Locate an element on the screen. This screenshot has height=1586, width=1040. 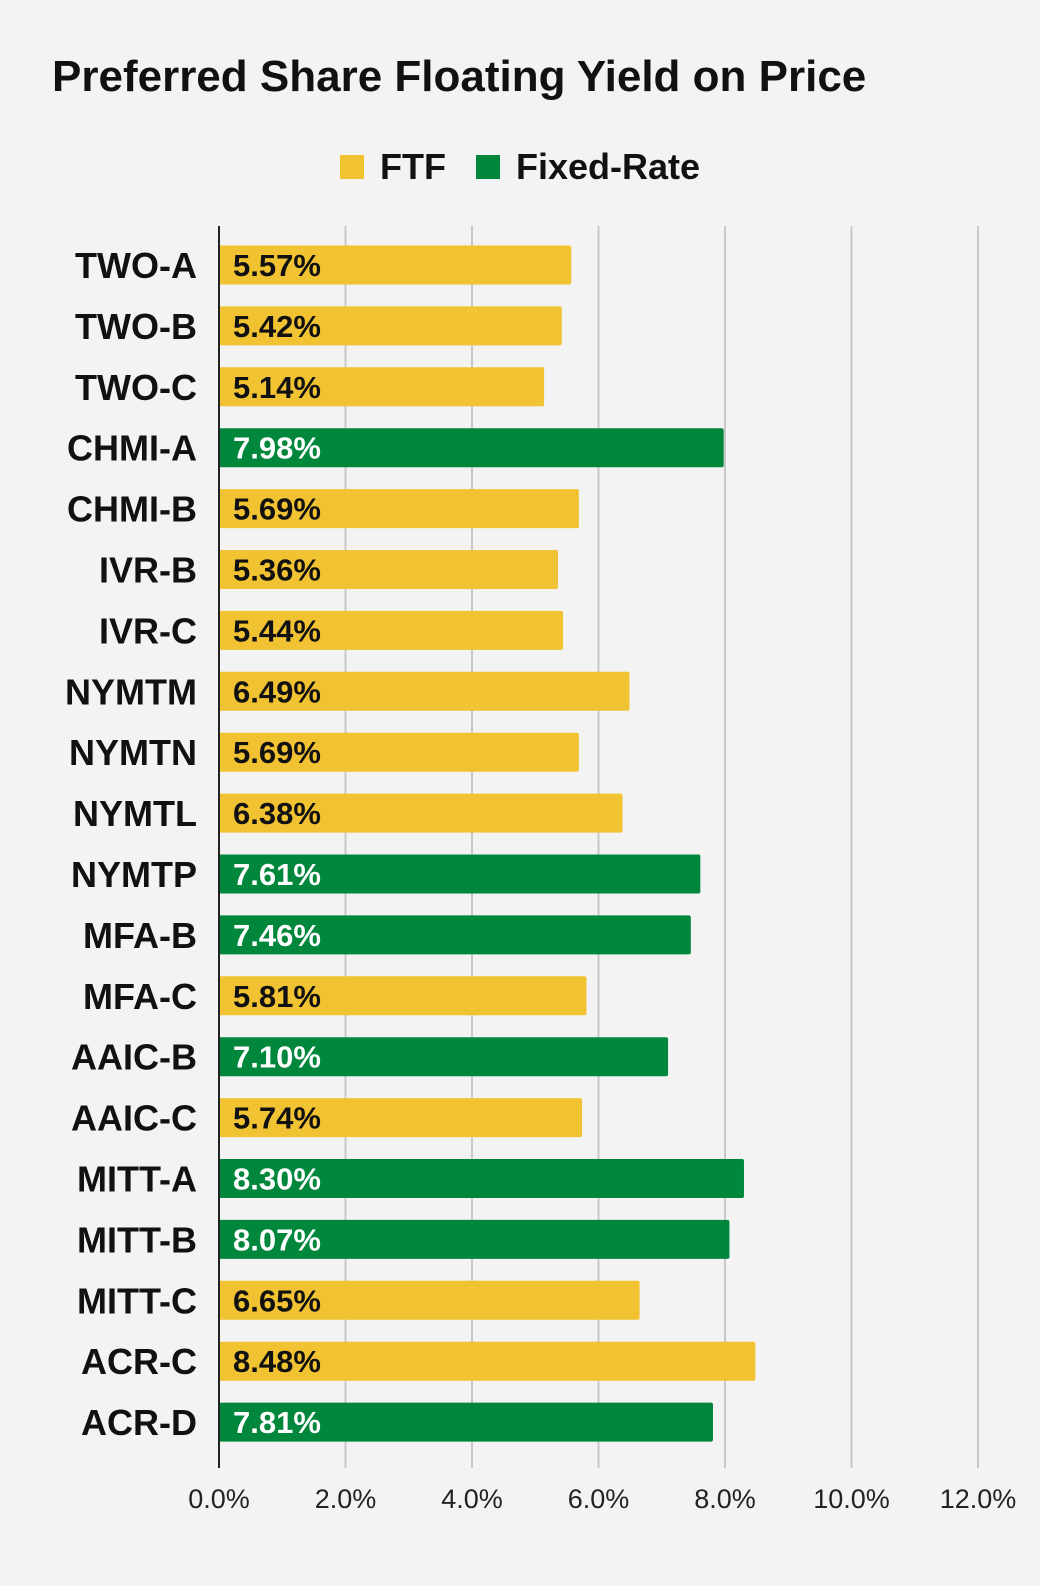
data-label: 5.44% is located at coordinates (277, 630).